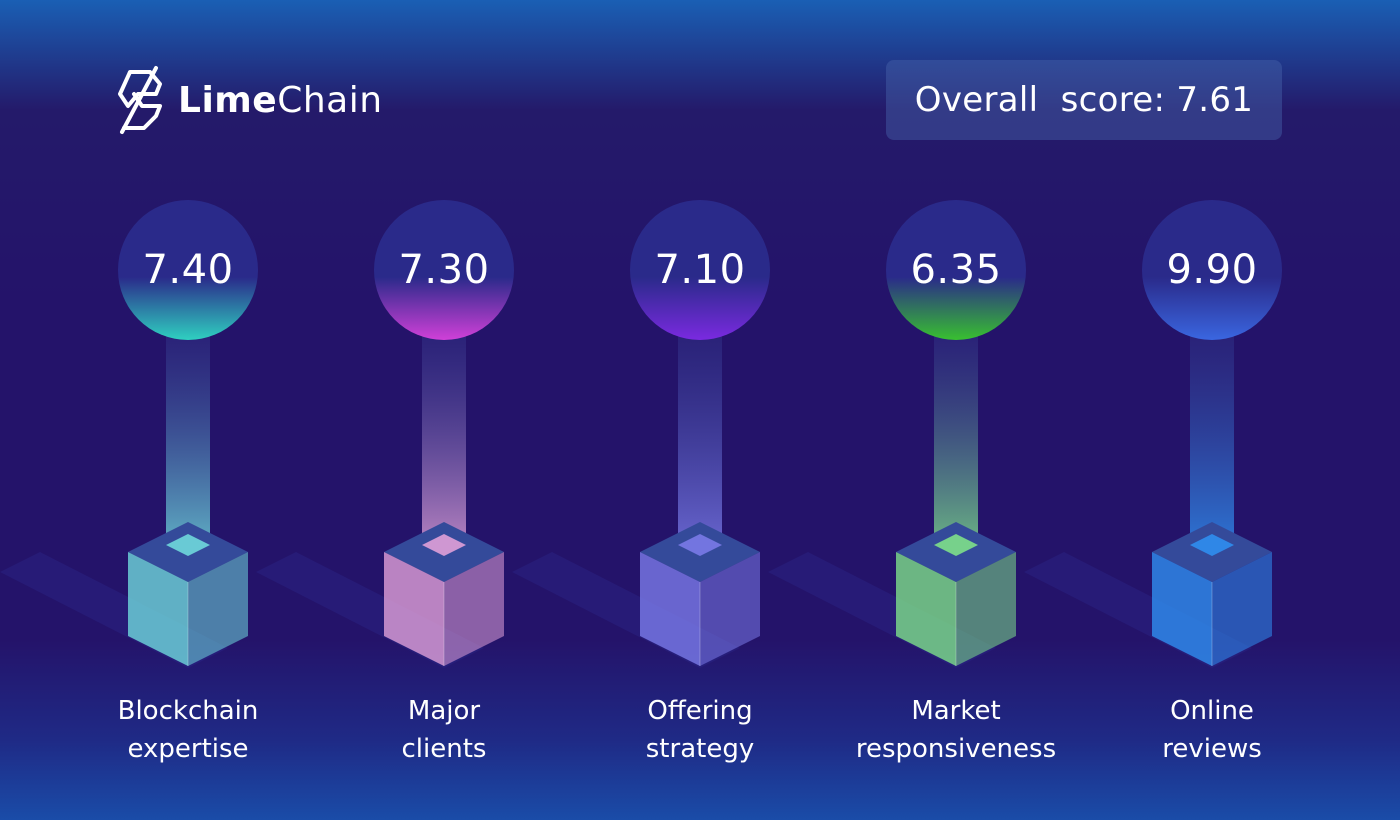 The image size is (1400, 820). I want to click on category-label: Major clients, so click(444, 730).